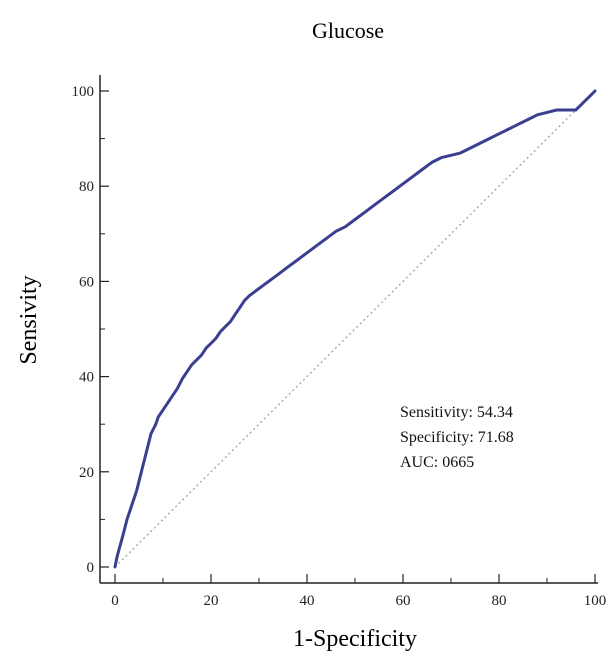 The width and height of the screenshot is (611, 659). I want to click on x-tick-label-20: 20, so click(211, 601).